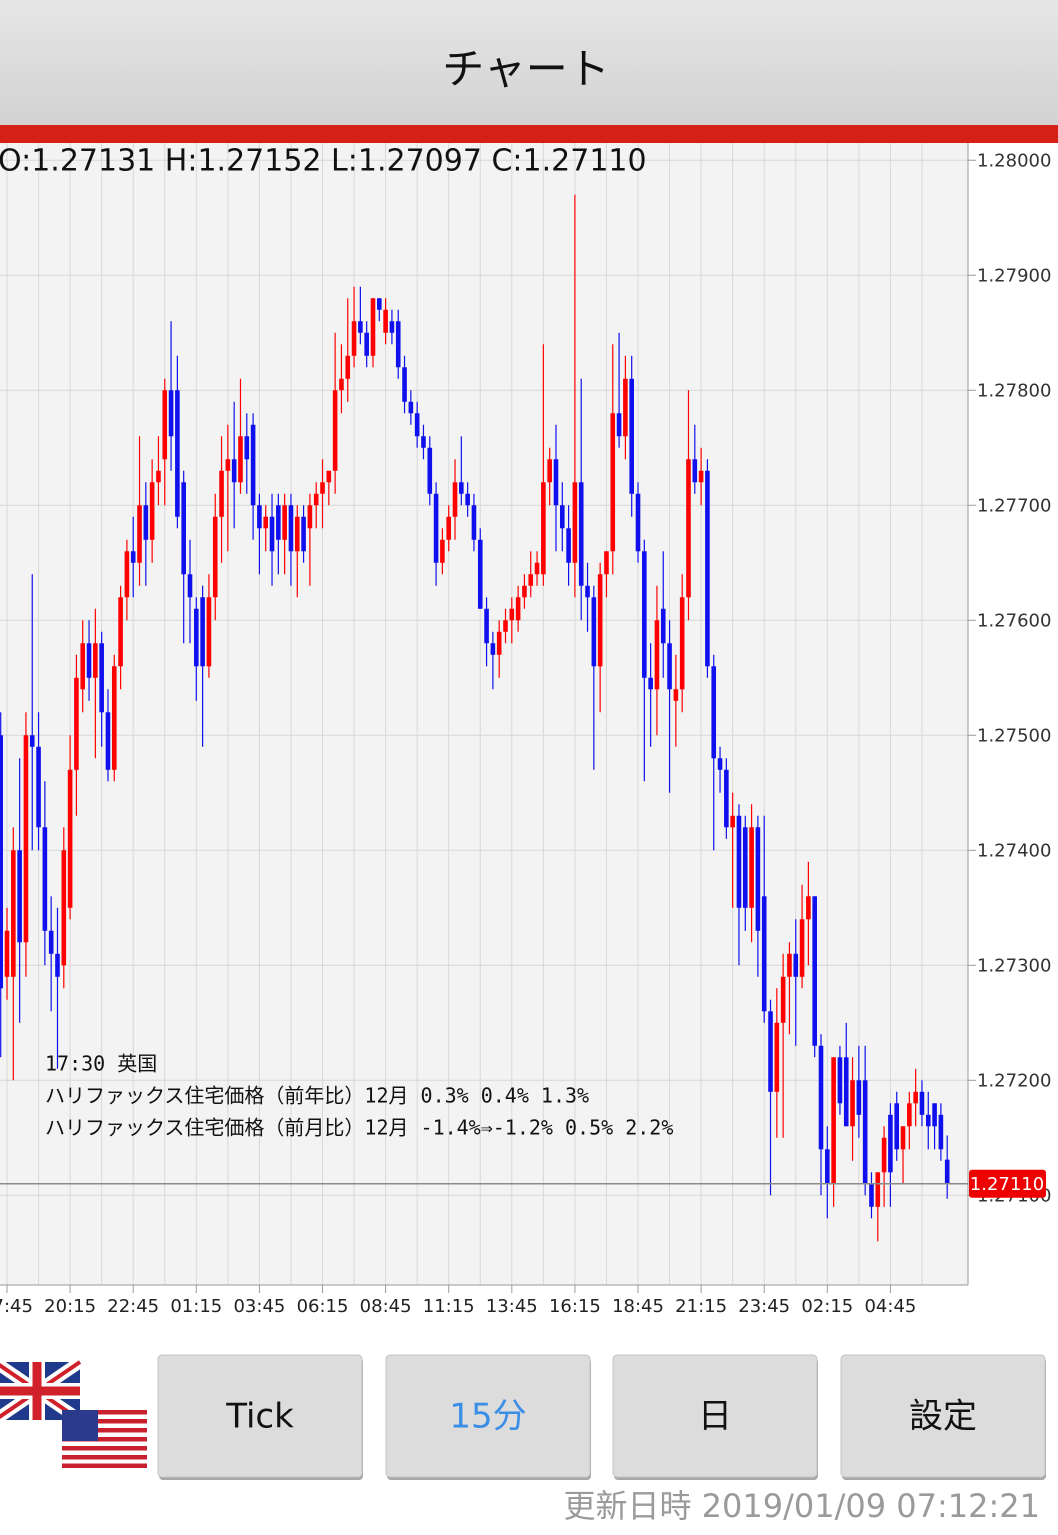 The image size is (1058, 1535). What do you see at coordinates (764, 1306) in the screenshot?
I see `x-tick-label: 23:45` at bounding box center [764, 1306].